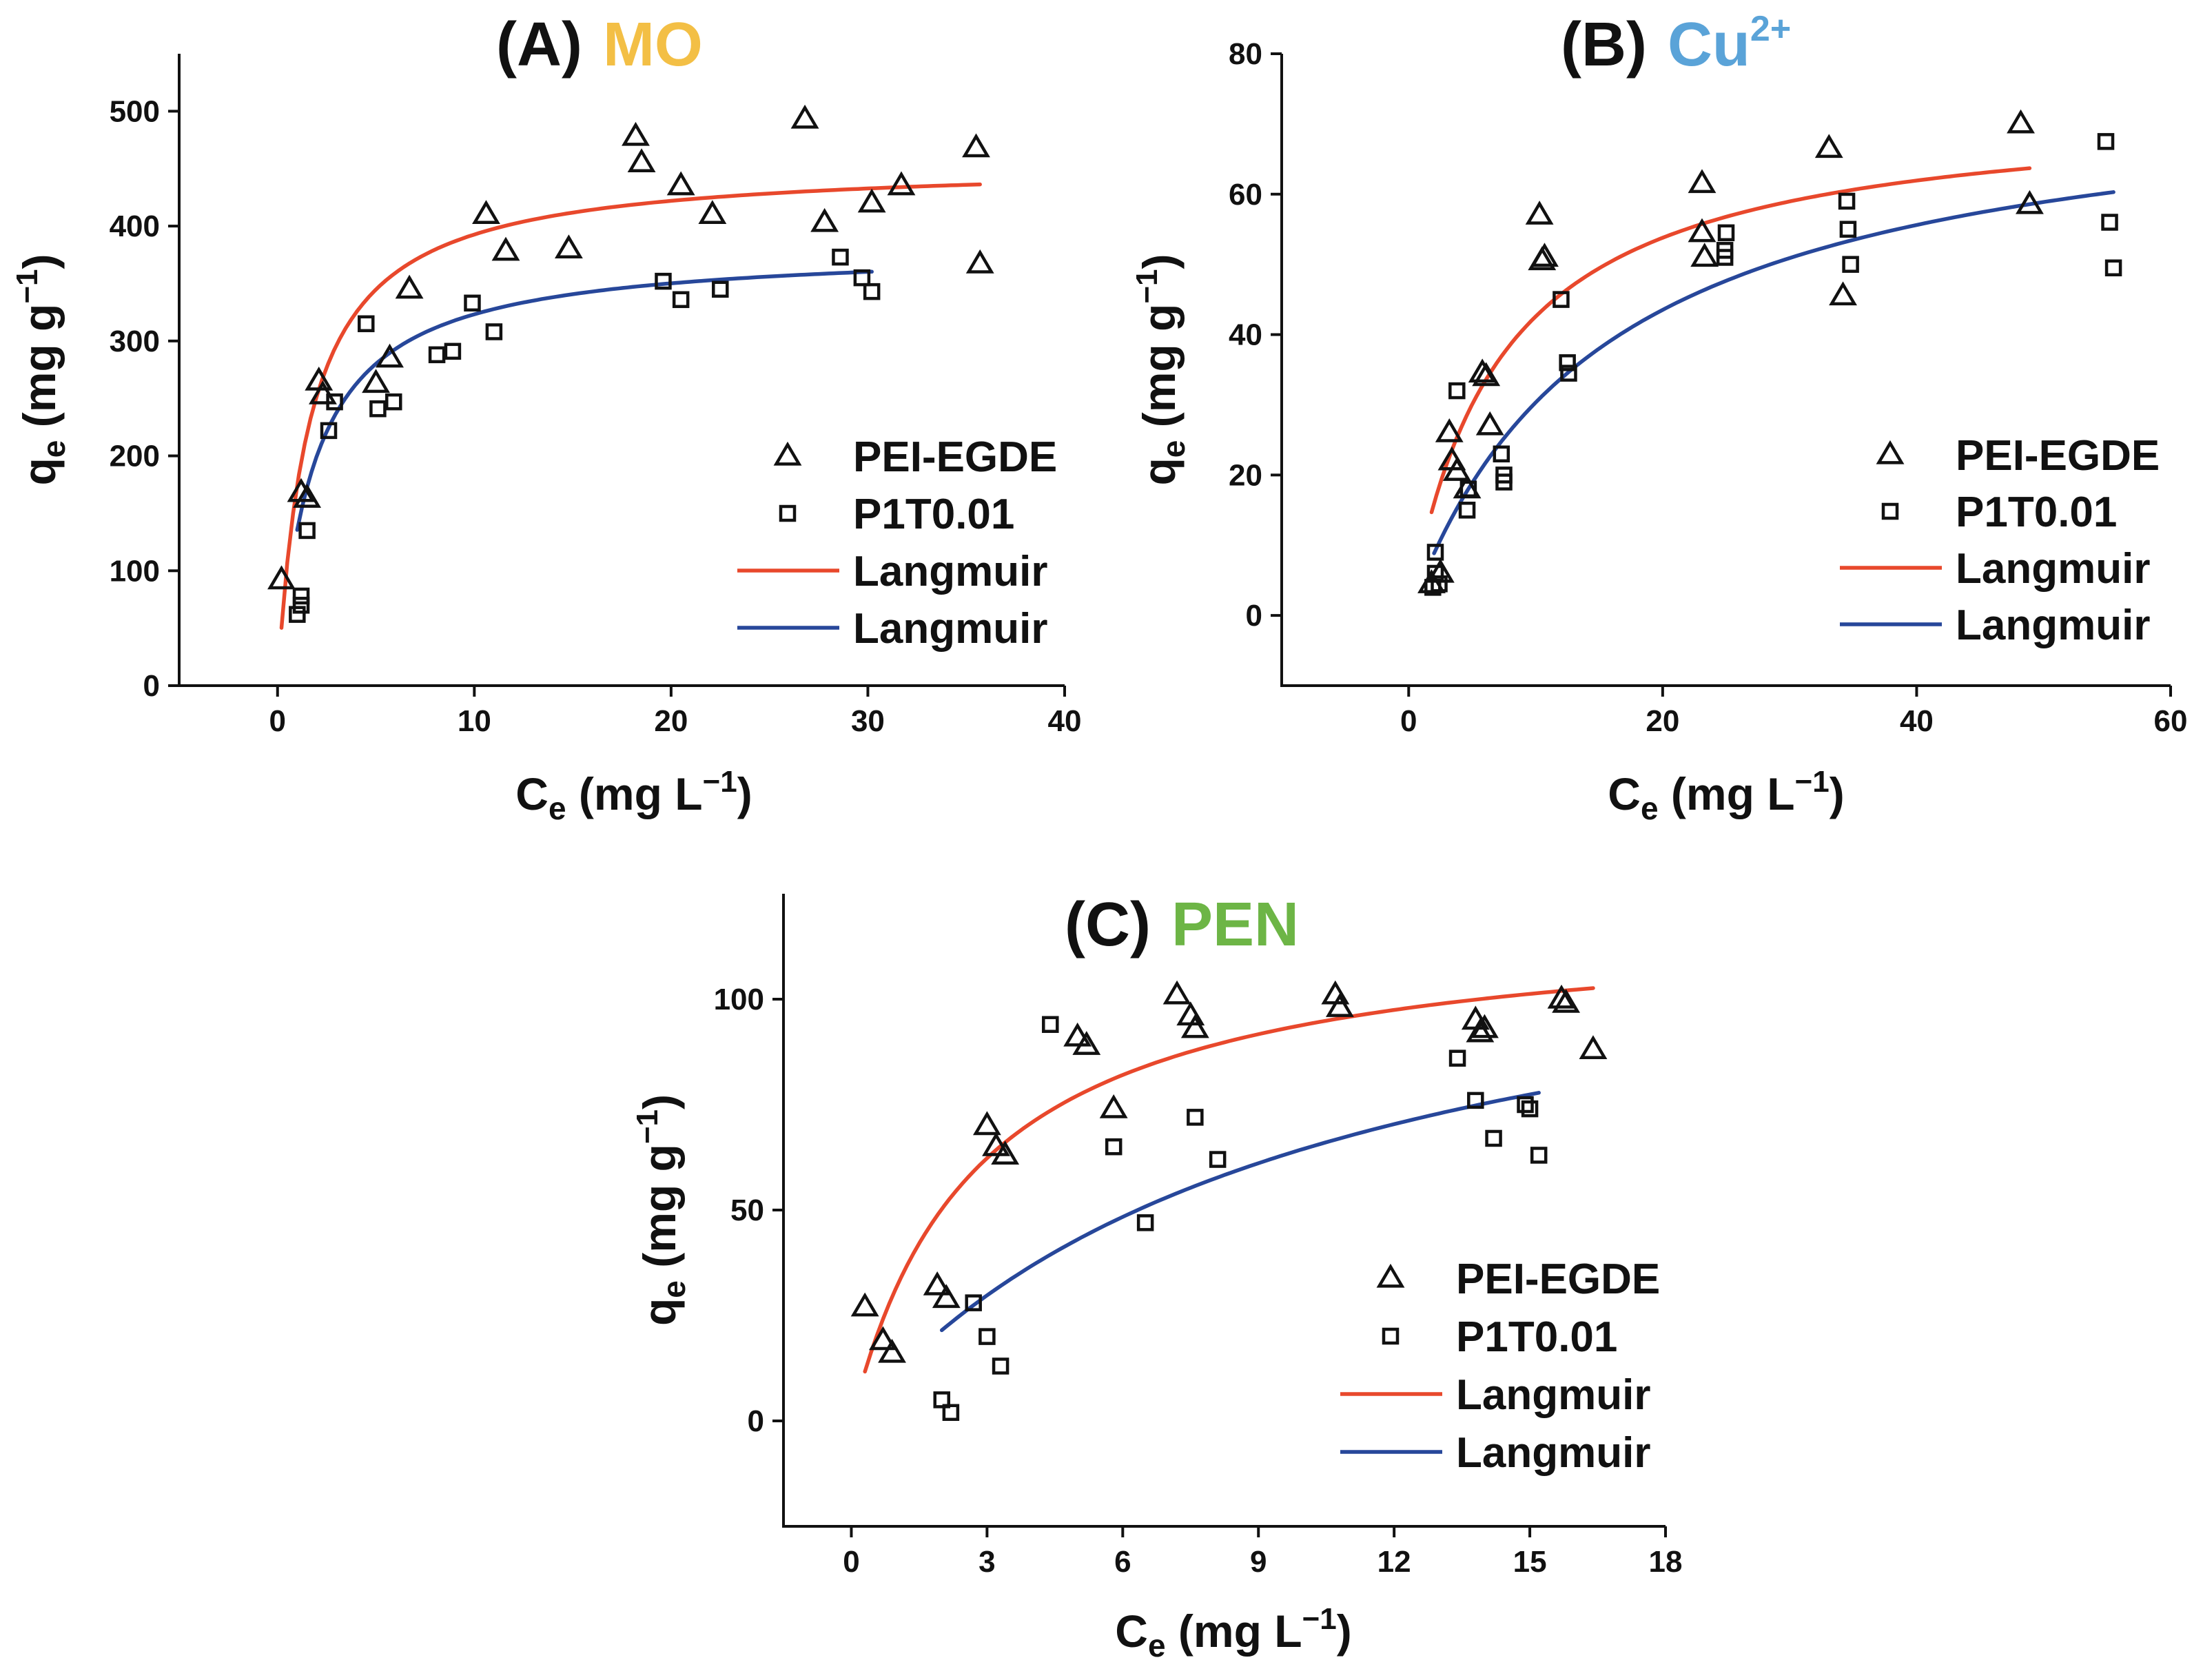  What do you see at coordinates (868, 721) in the screenshot?
I see `x-tick-label: 30` at bounding box center [868, 721].